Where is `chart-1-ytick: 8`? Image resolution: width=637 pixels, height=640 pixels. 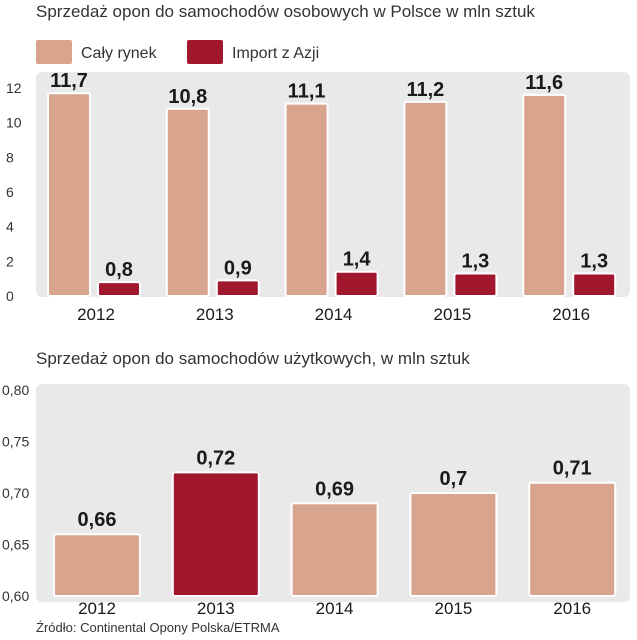 chart-1-ytick: 8 is located at coordinates (10, 157).